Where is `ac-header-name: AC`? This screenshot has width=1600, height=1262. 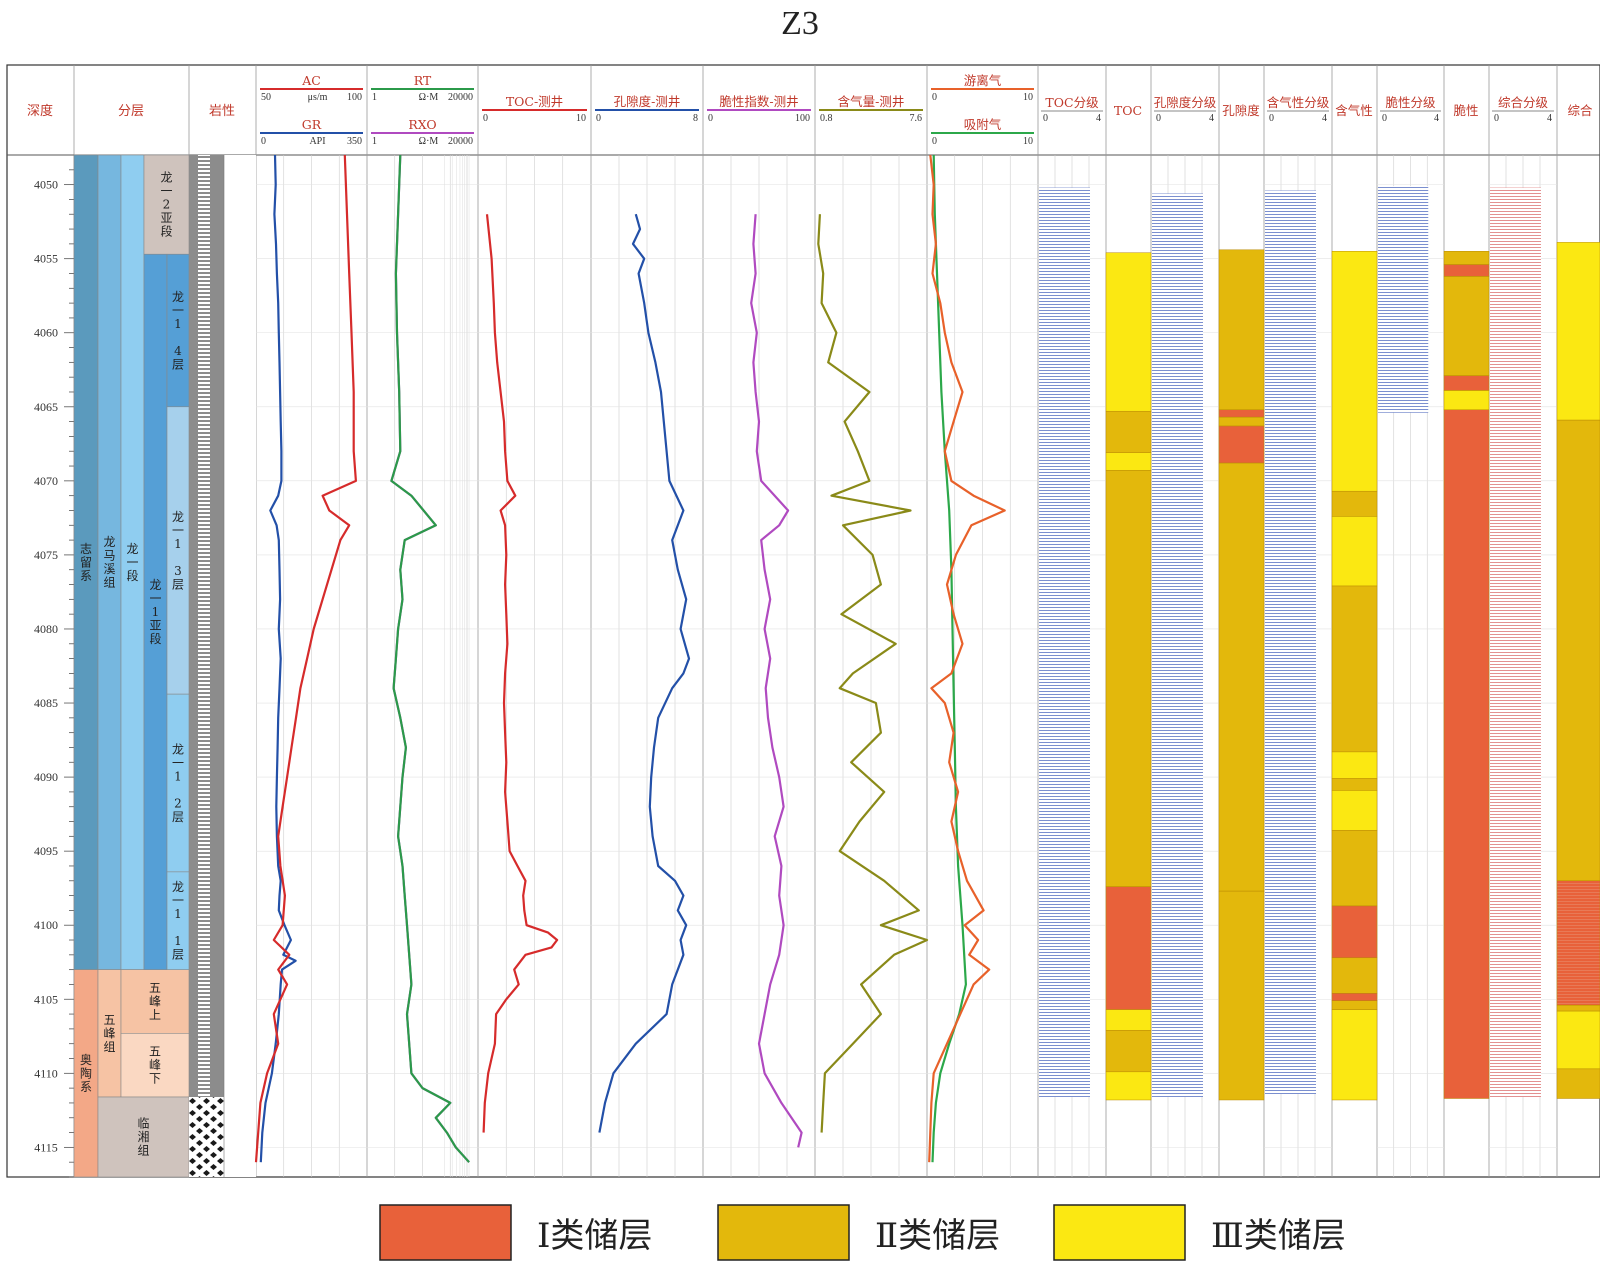 ac-header-name: AC is located at coordinates (311, 80).